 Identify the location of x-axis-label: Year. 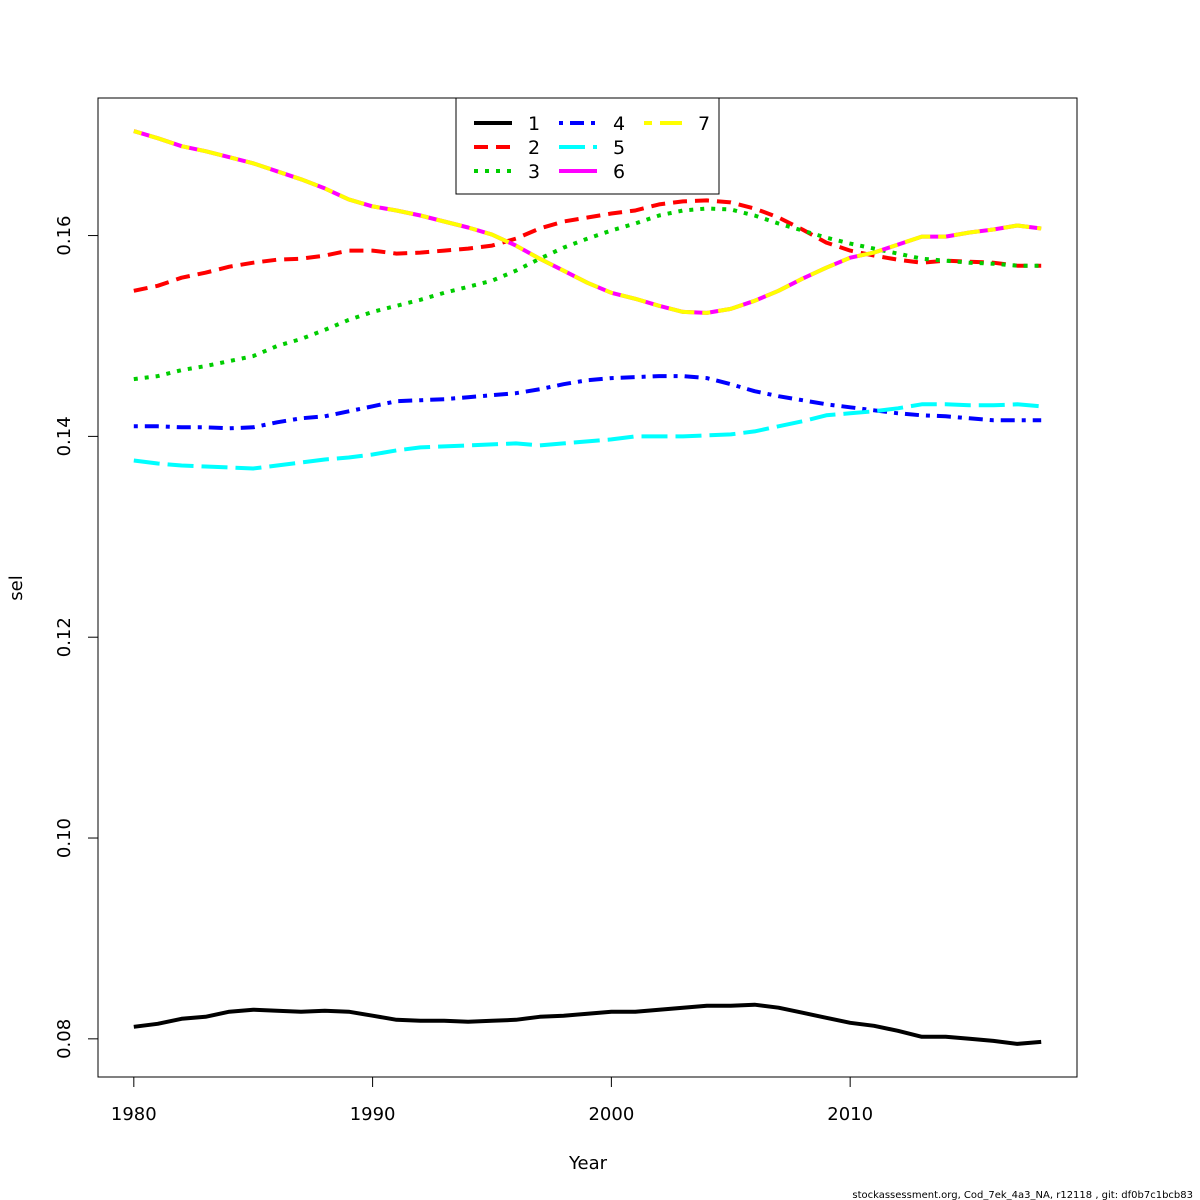
(588, 1163).